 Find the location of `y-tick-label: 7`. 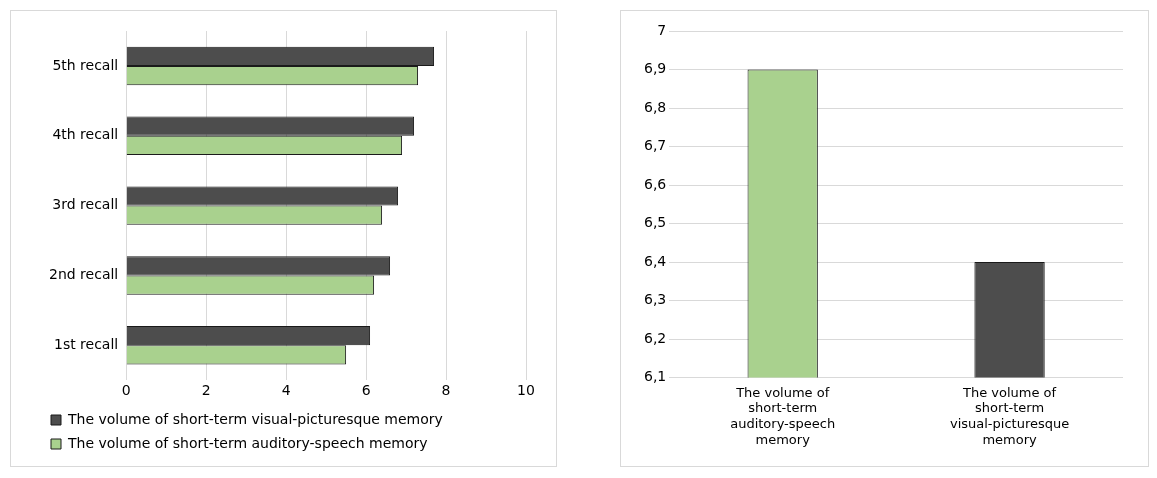

y-tick-label: 7 is located at coordinates (662, 29).